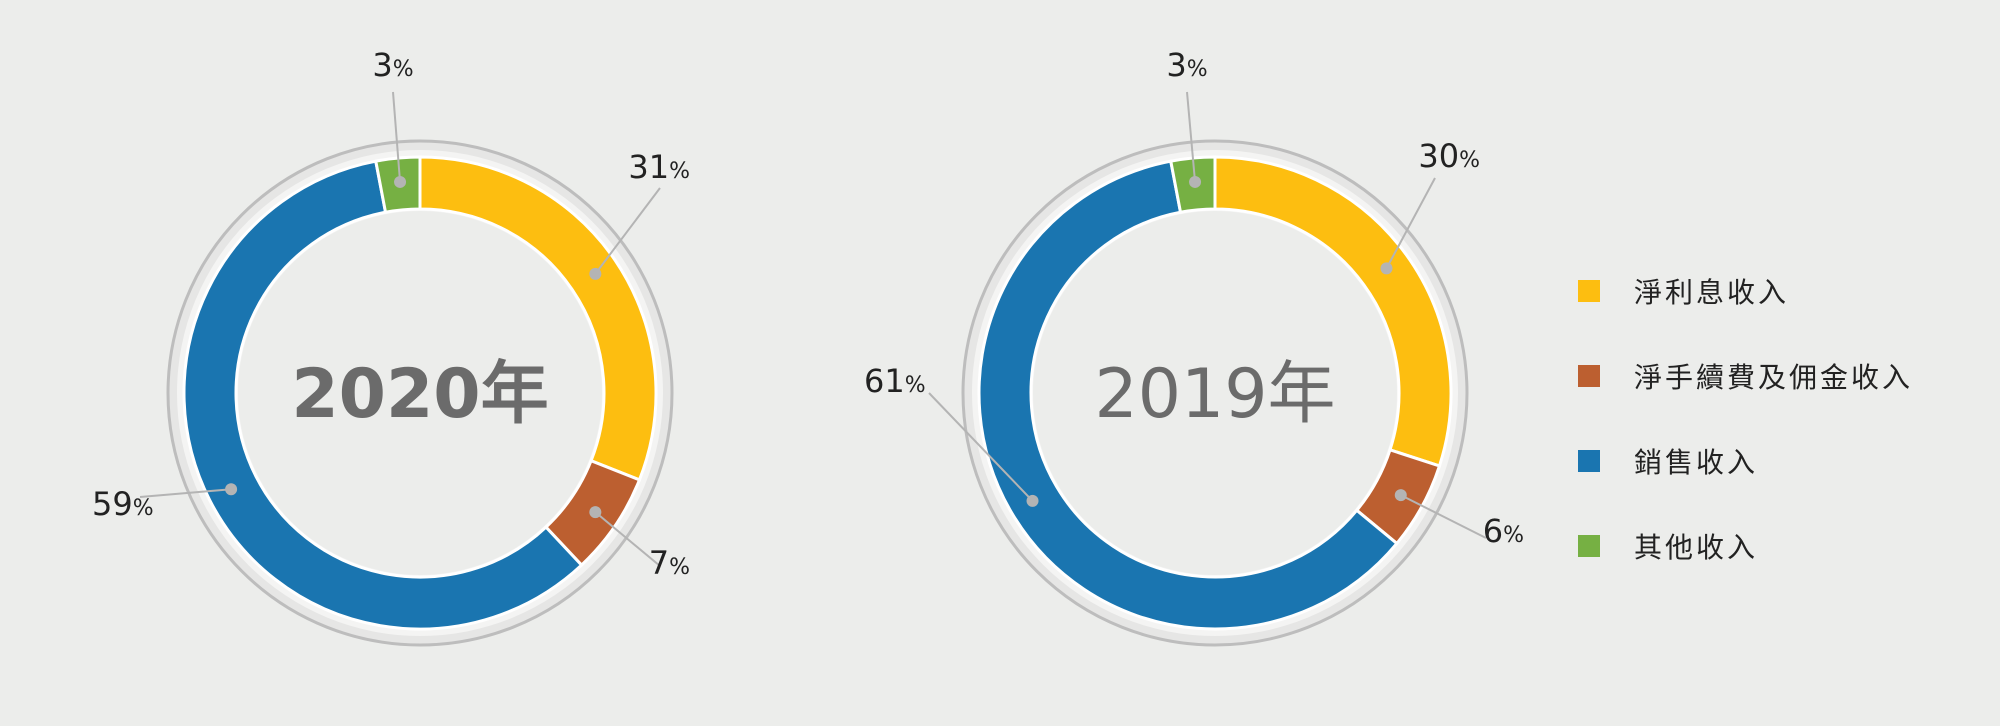 This screenshot has height=726, width=2000. What do you see at coordinates (112, 504) in the screenshot?
I see `data-label-value: 59` at bounding box center [112, 504].